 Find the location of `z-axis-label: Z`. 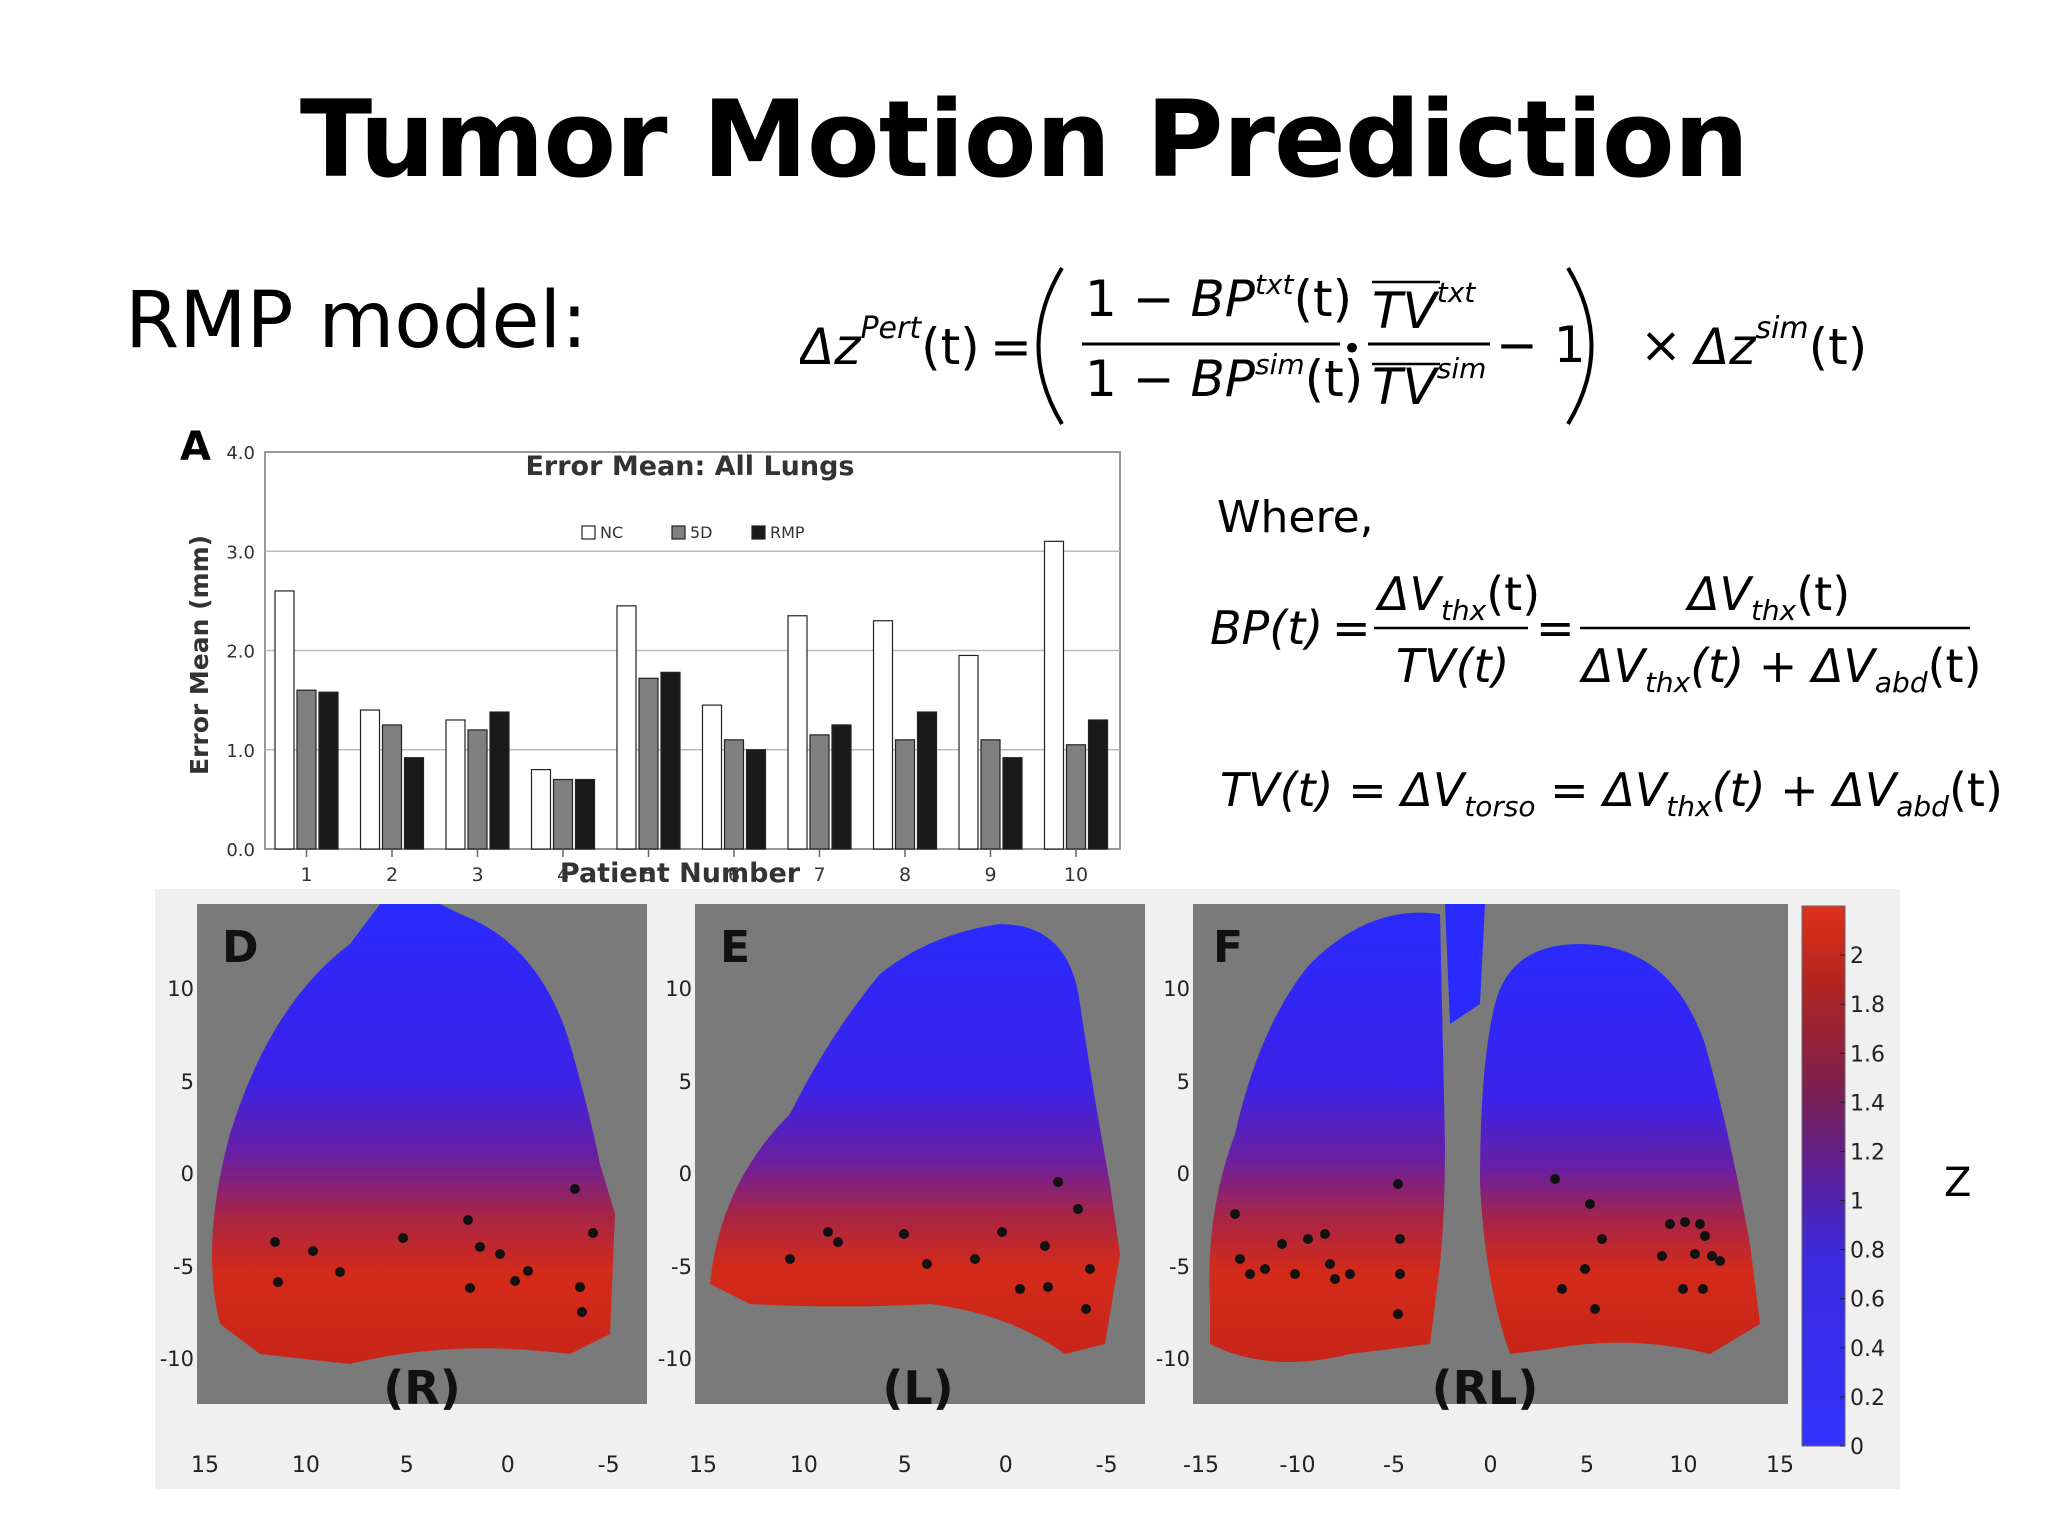

z-axis-label: Z is located at coordinates (1958, 1183).